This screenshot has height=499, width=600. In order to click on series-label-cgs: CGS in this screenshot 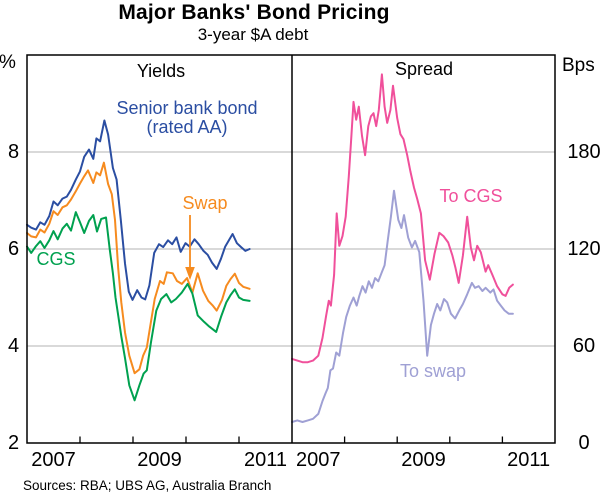, I will do `click(56, 259)`.